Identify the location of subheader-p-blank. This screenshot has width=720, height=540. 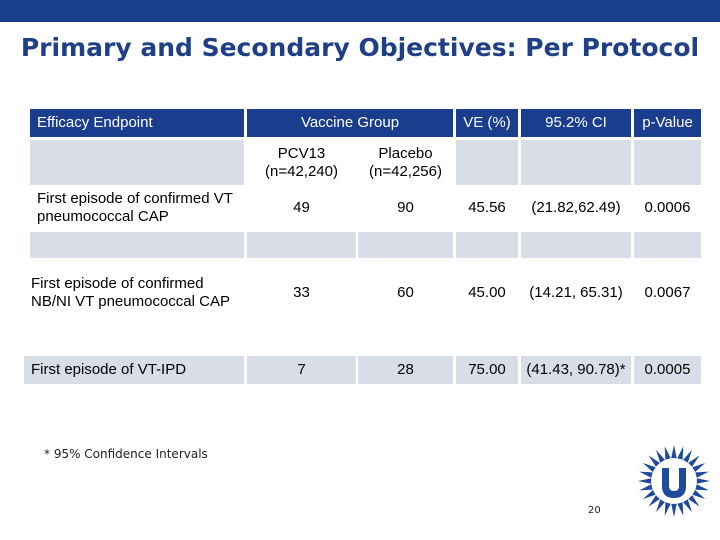
(667, 162).